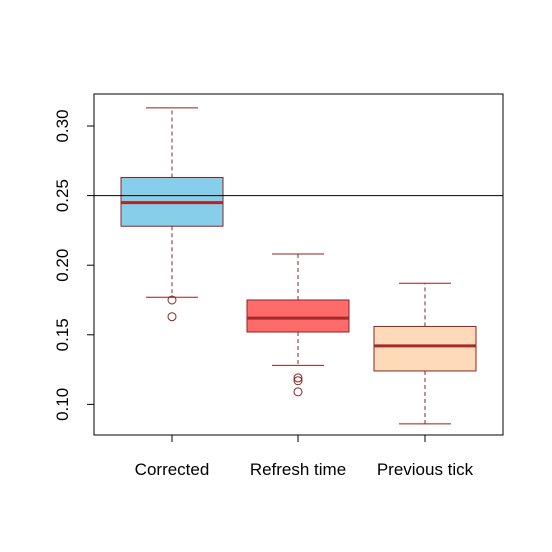  Describe the element at coordinates (172, 469) in the screenshot. I see `x-category-label: Corrected` at that location.